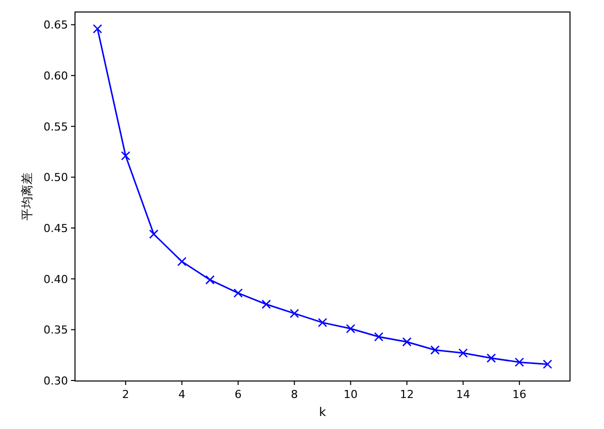 This screenshot has height=429, width=604. Describe the element at coordinates (519, 394) in the screenshot. I see `x-tick-label: 16` at that location.